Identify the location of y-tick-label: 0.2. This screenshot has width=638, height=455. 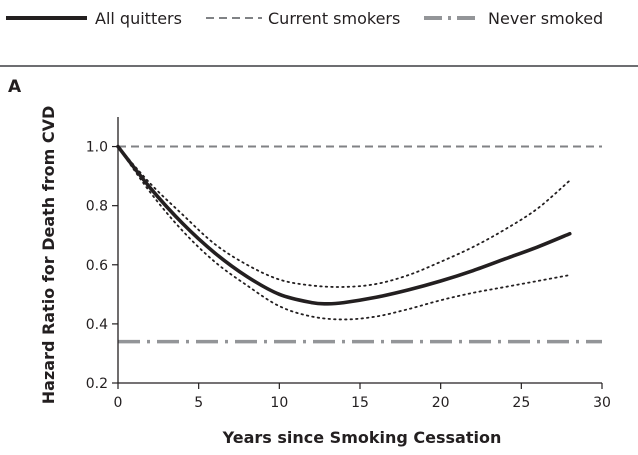
(97, 384).